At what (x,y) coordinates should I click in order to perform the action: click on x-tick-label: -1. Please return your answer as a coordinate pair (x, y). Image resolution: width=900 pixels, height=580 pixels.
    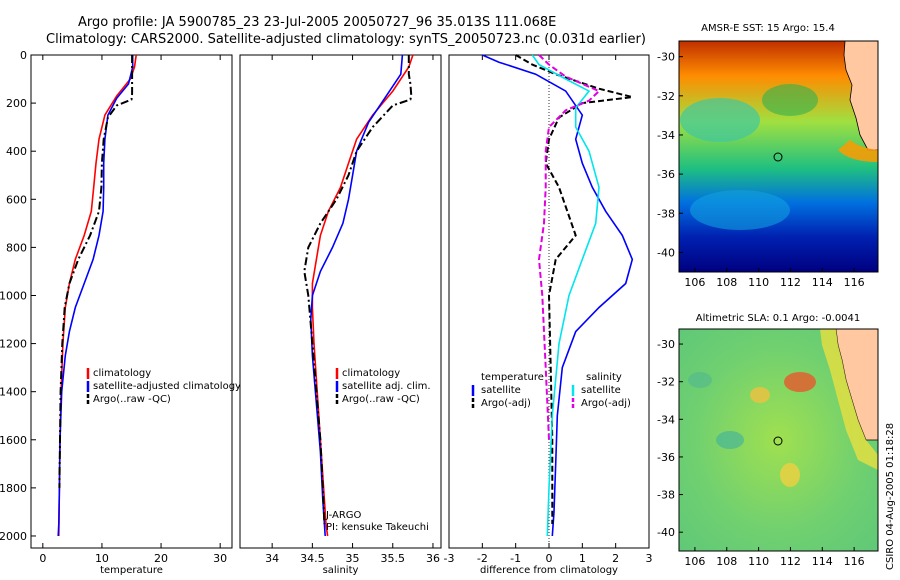
    Looking at the image, I should click on (515, 558).